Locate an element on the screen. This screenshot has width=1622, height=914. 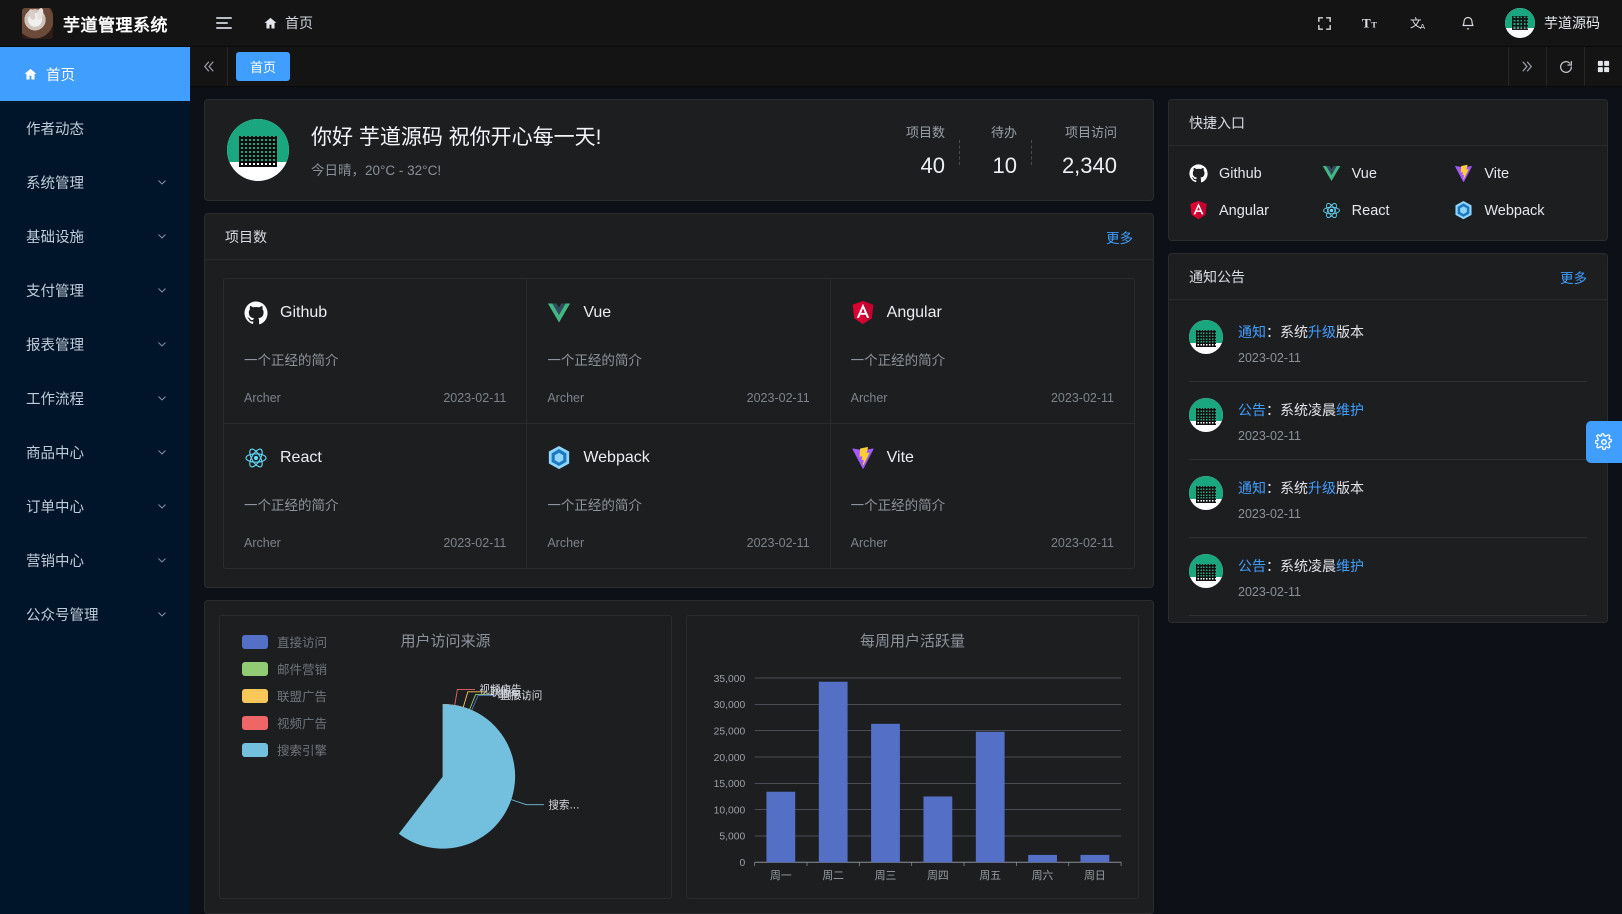
breadcrumb: 首页 is located at coordinates (287, 23).